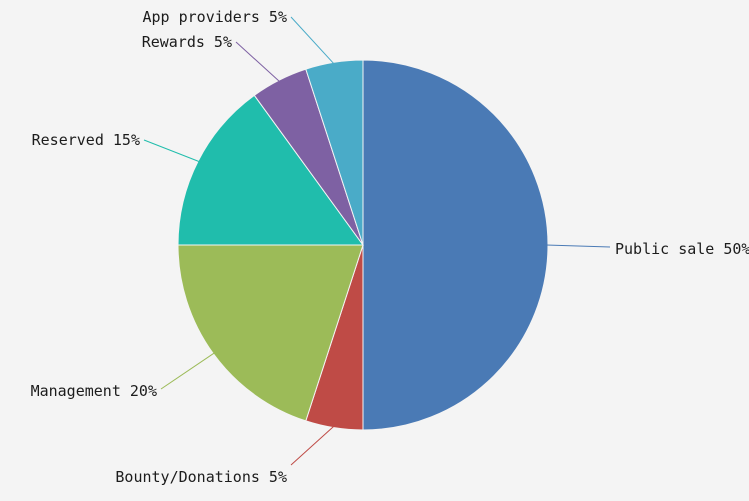  Describe the element at coordinates (93, 391) in the screenshot. I see `slice-label-management: Management 20%` at that location.